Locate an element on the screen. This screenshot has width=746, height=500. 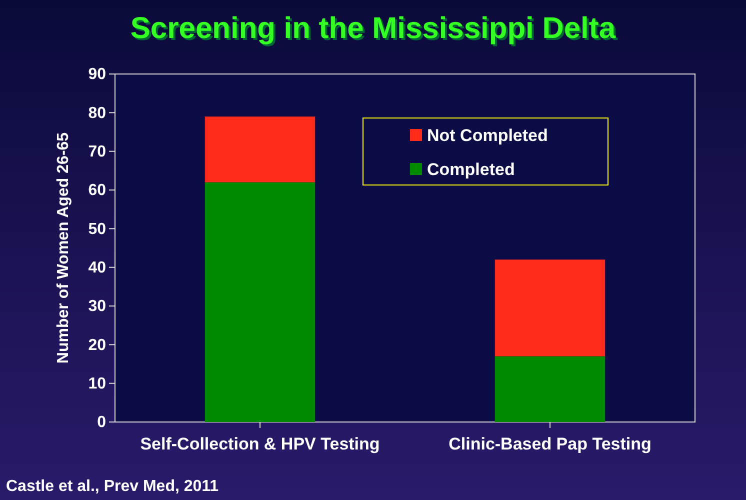
legend-label: Completed is located at coordinates (471, 169).